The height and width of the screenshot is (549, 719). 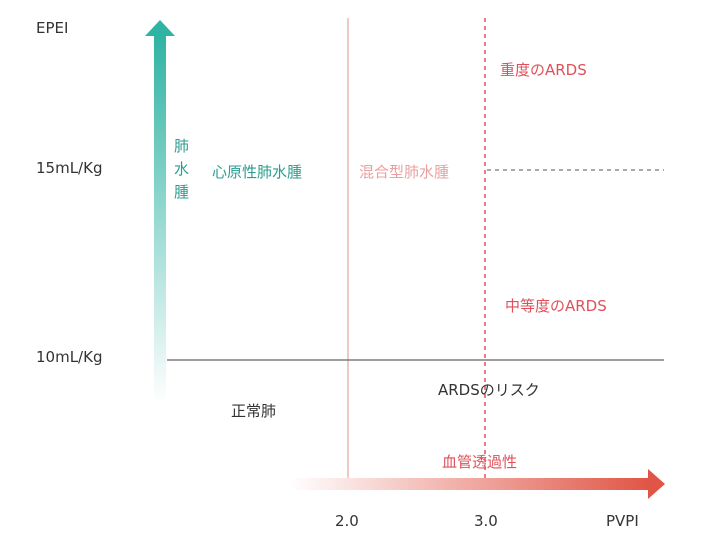 I want to click on region-label: ARDSのリスク, so click(x=489, y=390).